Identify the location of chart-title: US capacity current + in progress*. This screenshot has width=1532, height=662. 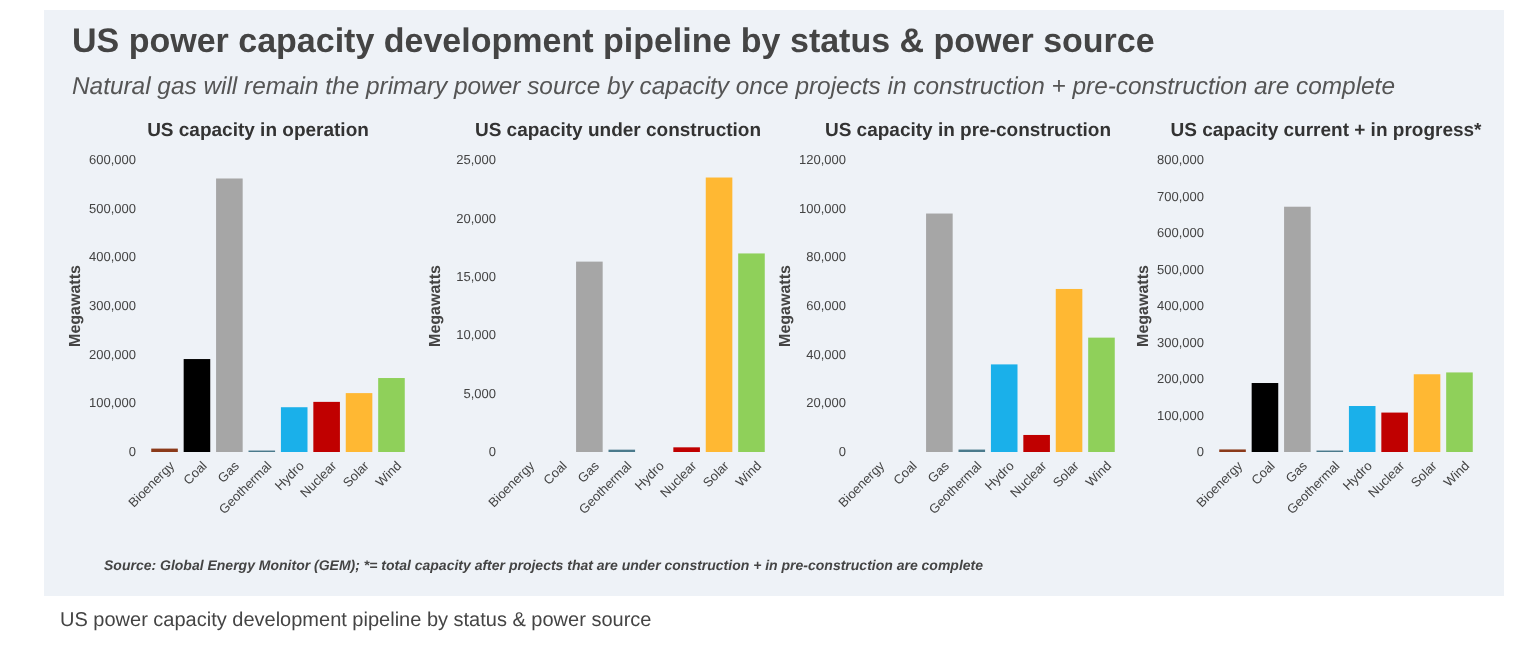
(1326, 131).